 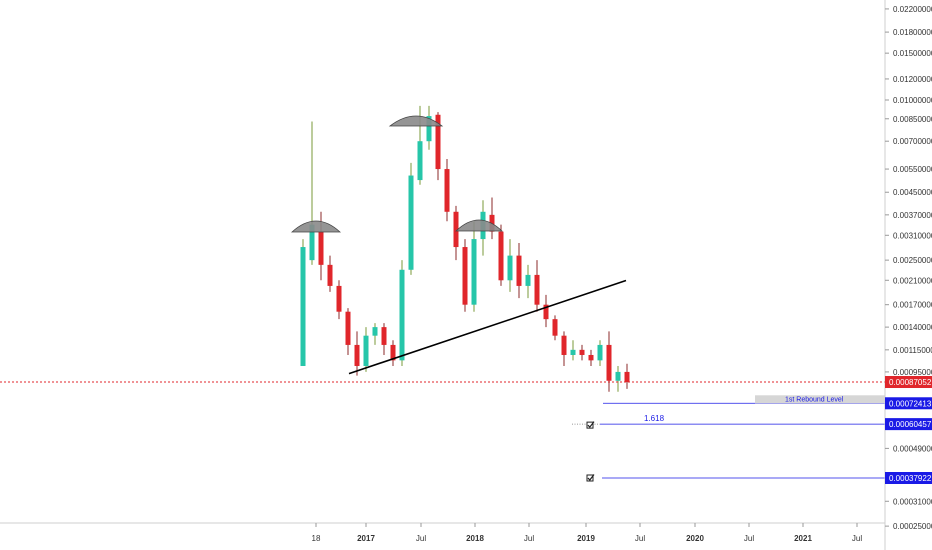 I want to click on y-tick-label: 0.00095000, so click(x=912, y=372).